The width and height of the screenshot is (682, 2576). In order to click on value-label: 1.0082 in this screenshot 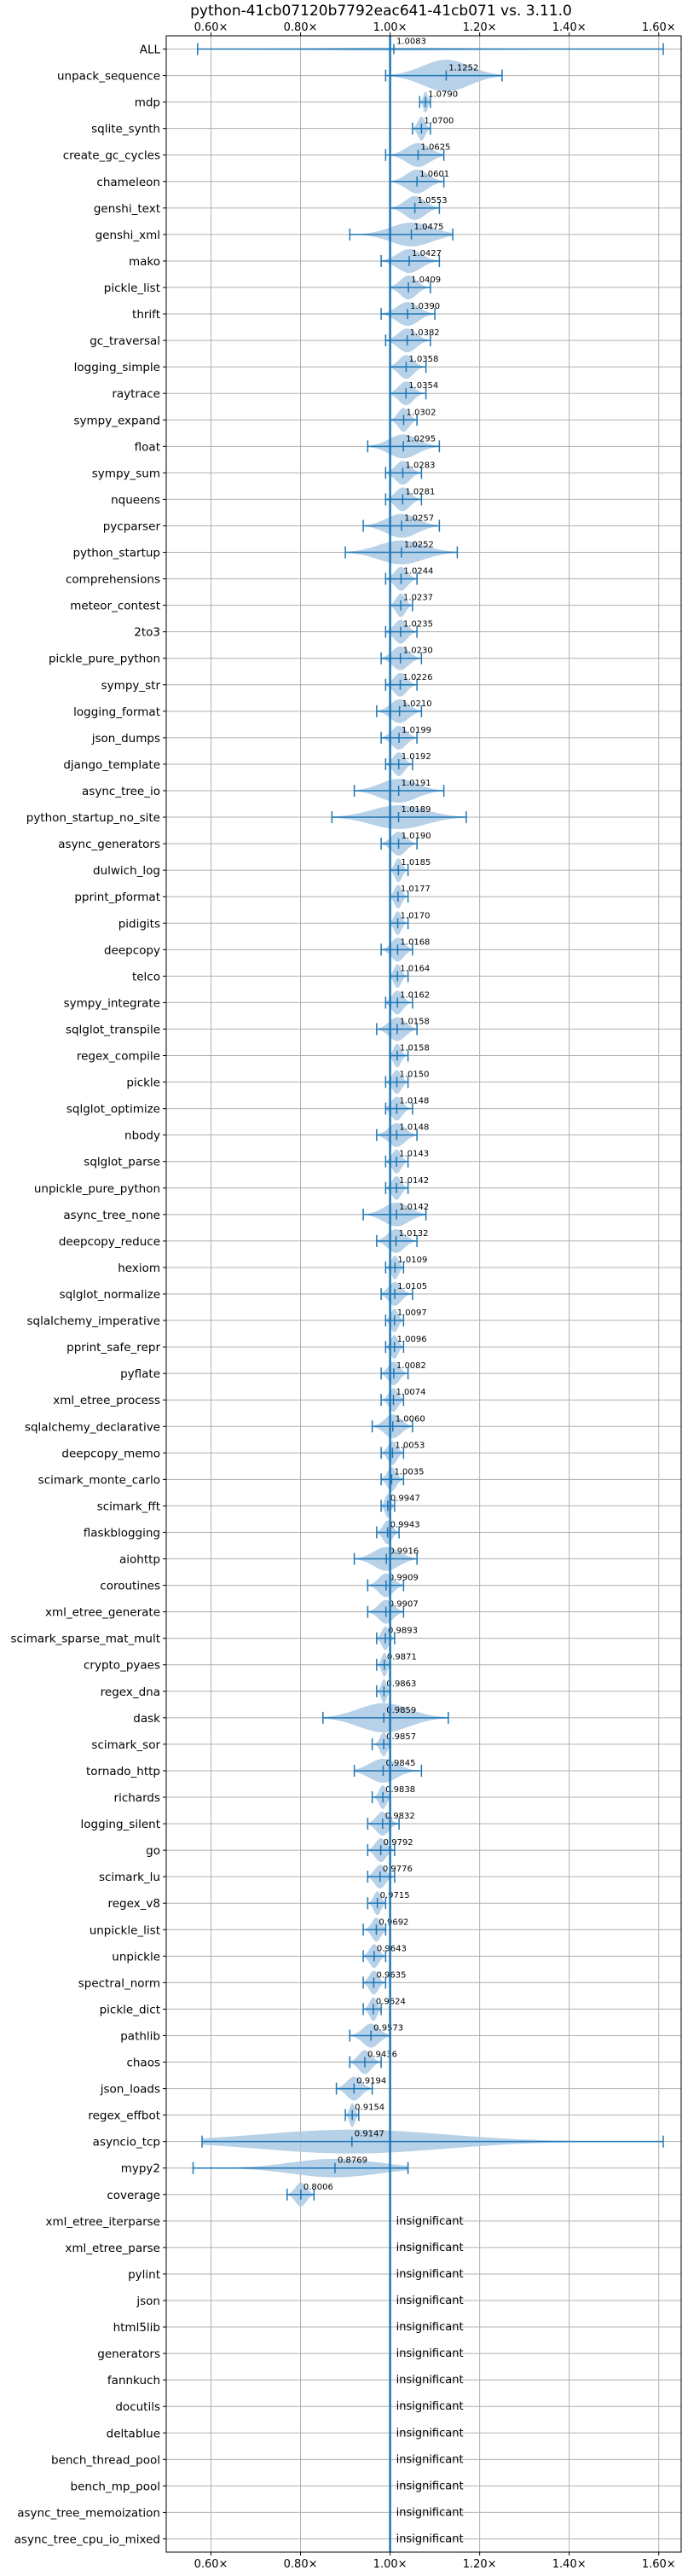, I will do `click(411, 1366)`.